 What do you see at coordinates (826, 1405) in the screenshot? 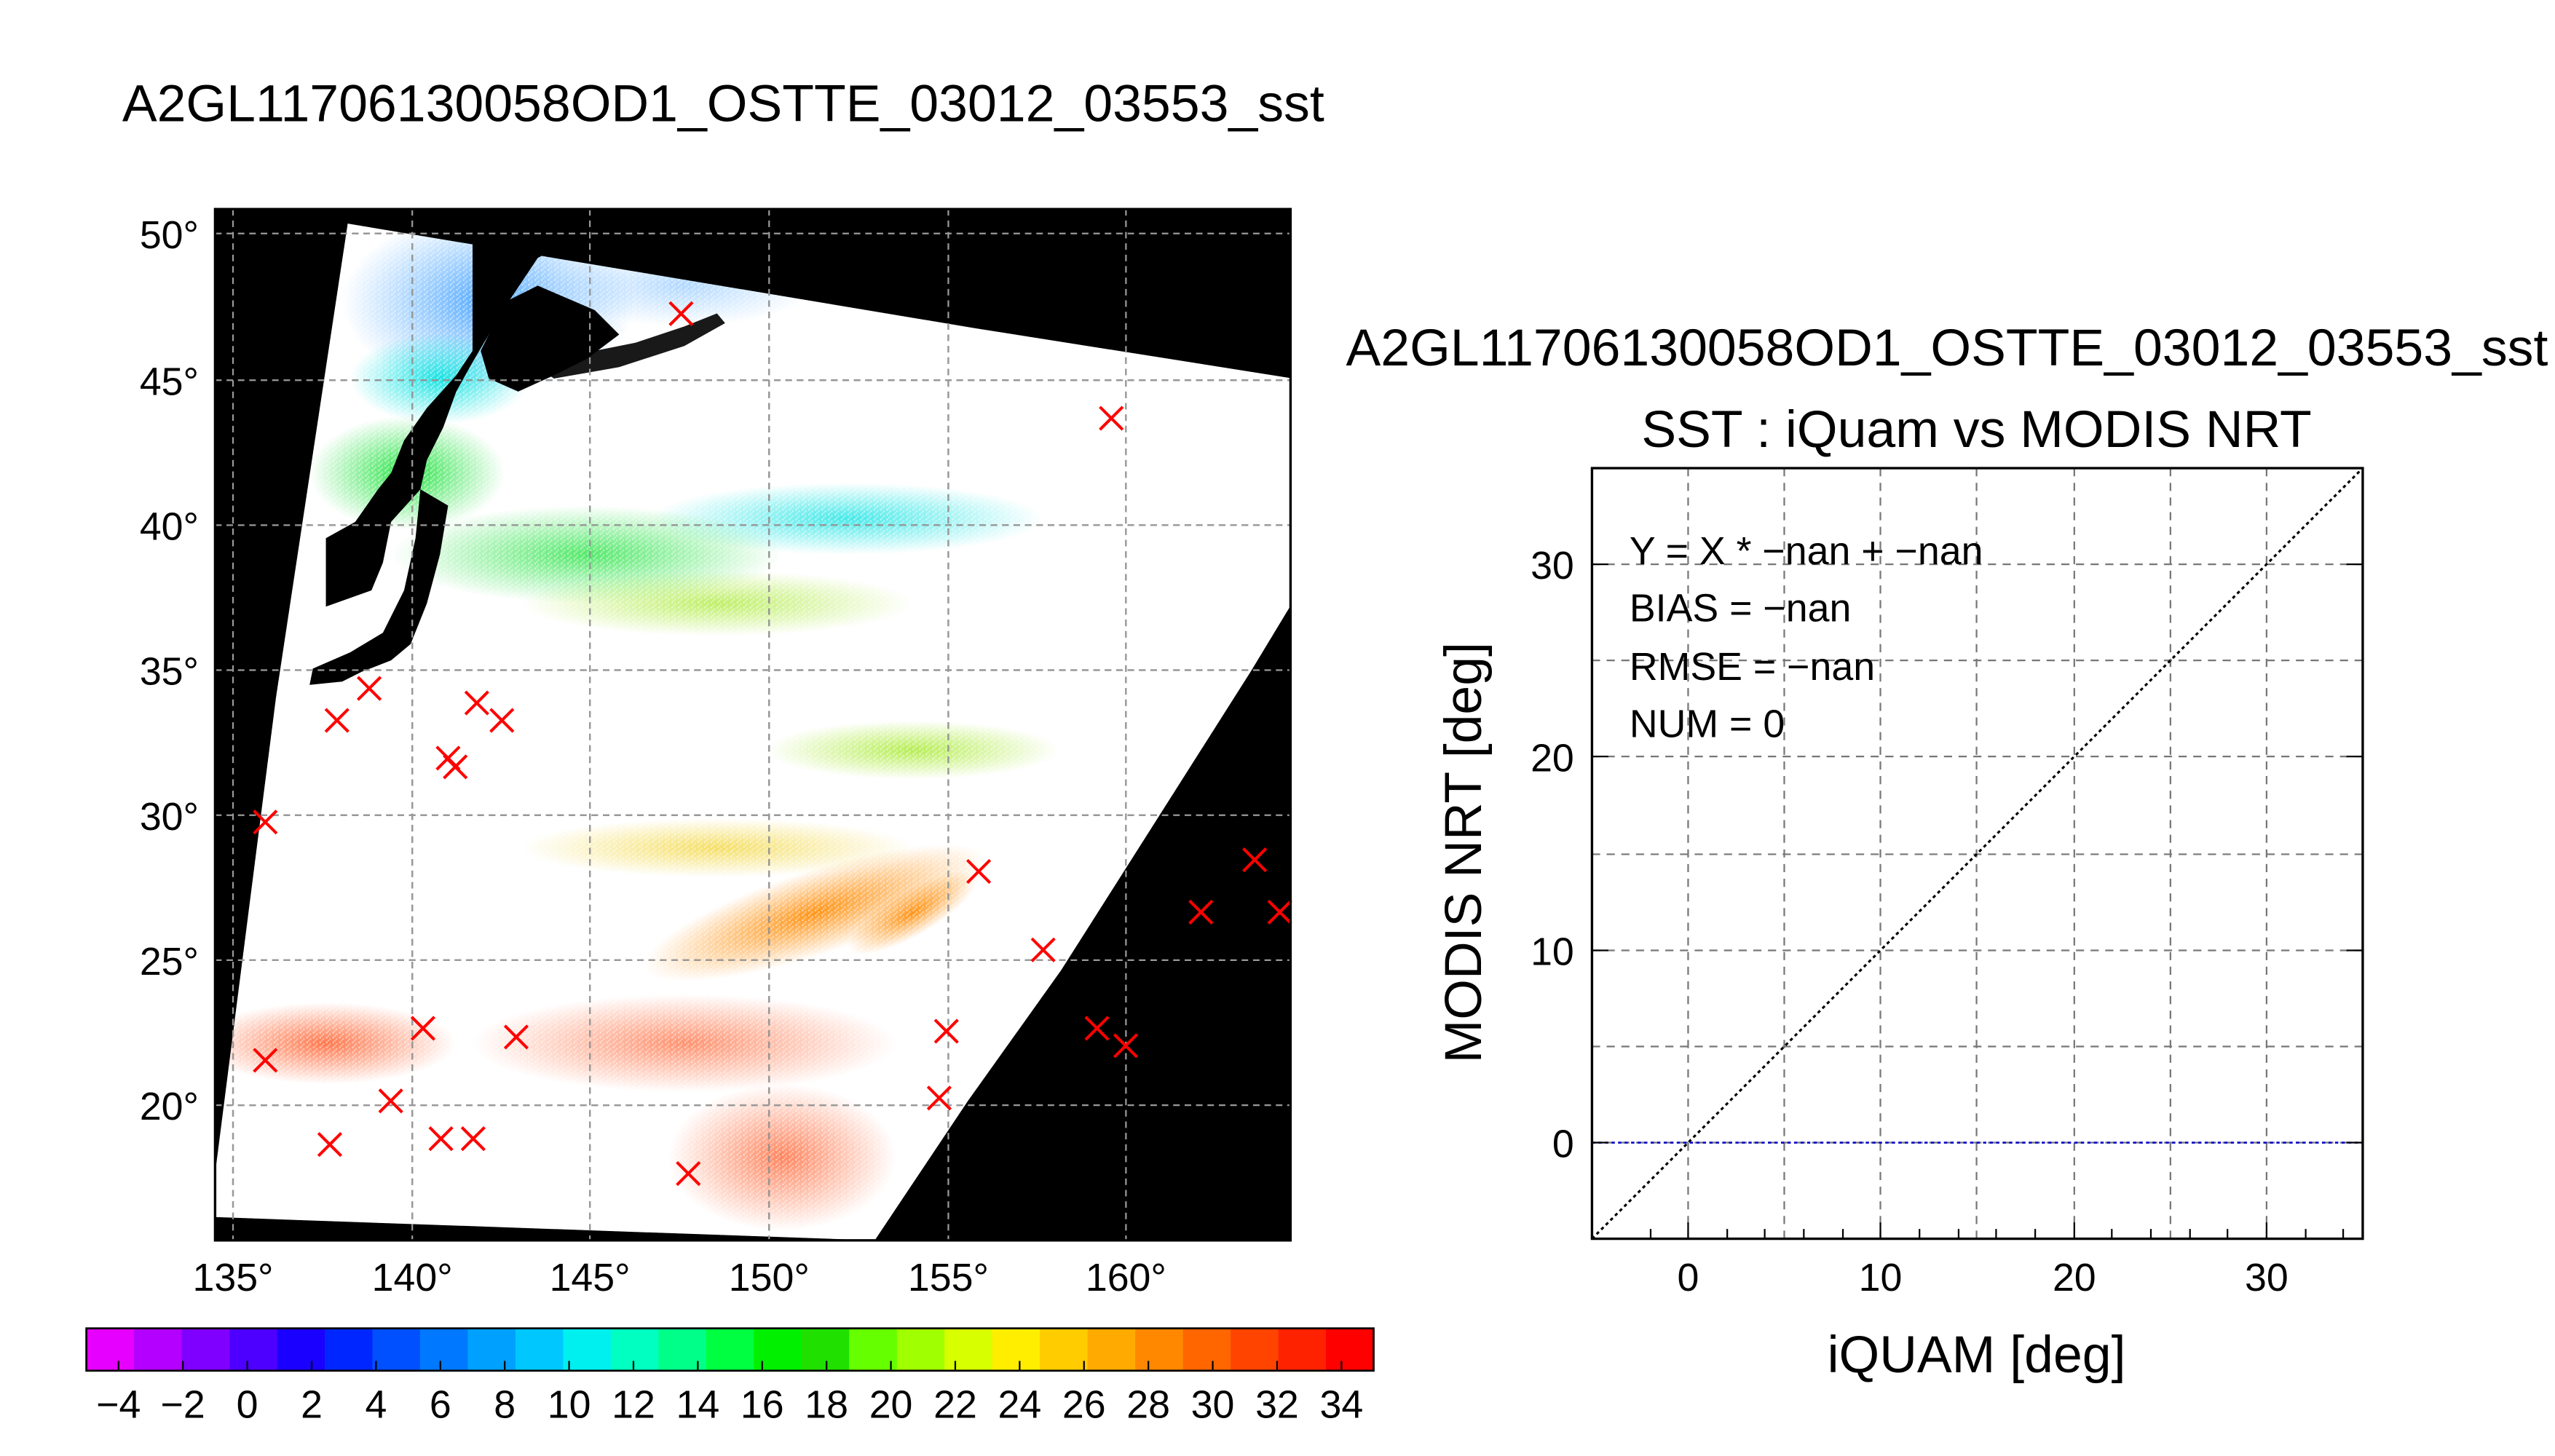
I see `colorbar-tick-label: 18` at bounding box center [826, 1405].